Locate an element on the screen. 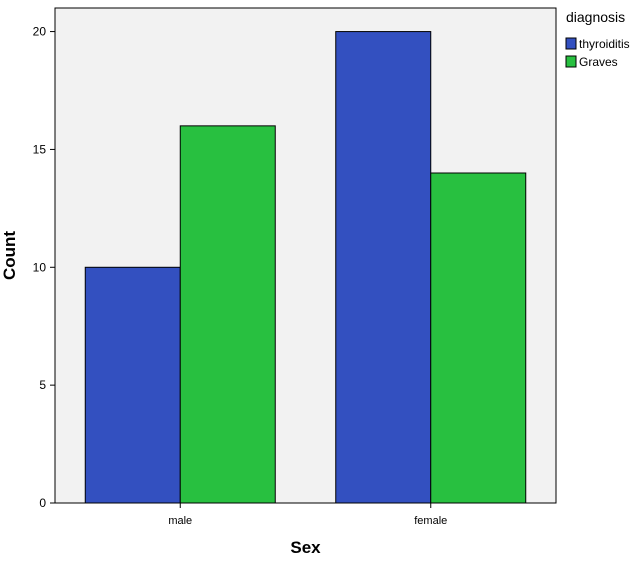 The height and width of the screenshot is (568, 638). legend-items: thyroiditis Graves is located at coordinates (597, 53).